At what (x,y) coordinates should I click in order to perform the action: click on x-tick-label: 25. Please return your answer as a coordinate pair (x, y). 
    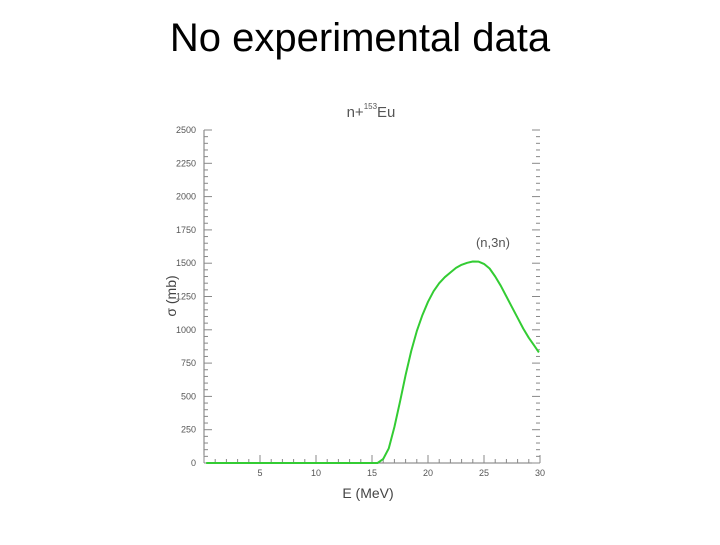
    Looking at the image, I should click on (484, 473).